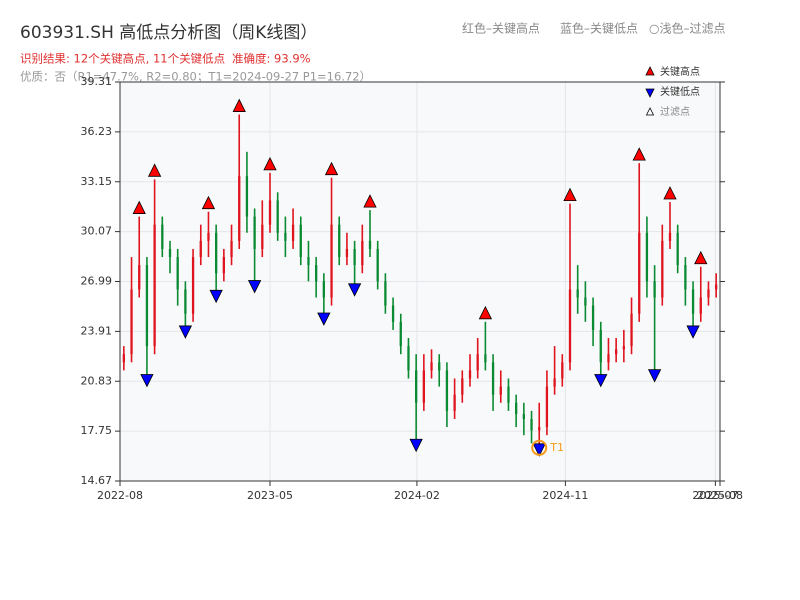  Describe the element at coordinates (97, 231) in the screenshot. I see `y-tick-label: 30.07` at that location.